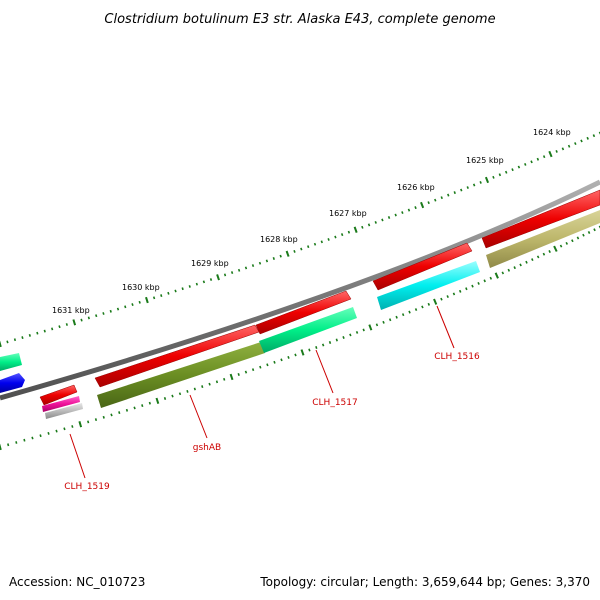 The image size is (600, 600). I want to click on leader-line-clh1517, so click(324, 371).